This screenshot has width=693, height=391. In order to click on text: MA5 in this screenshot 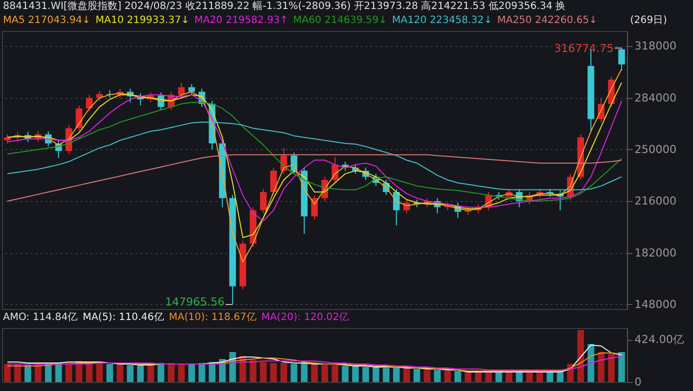, I will do `click(14, 20)`.